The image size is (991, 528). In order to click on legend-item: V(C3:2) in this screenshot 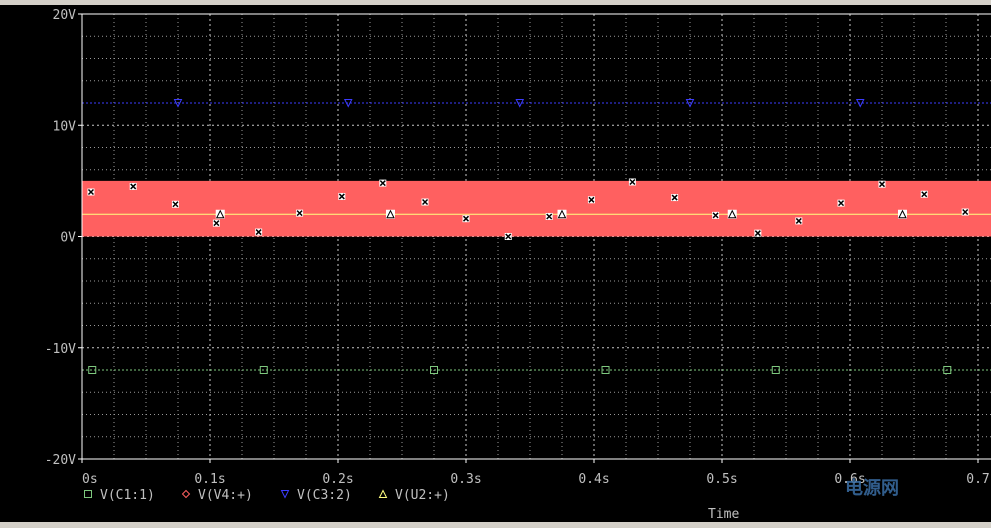, I will do `click(316, 495)`.